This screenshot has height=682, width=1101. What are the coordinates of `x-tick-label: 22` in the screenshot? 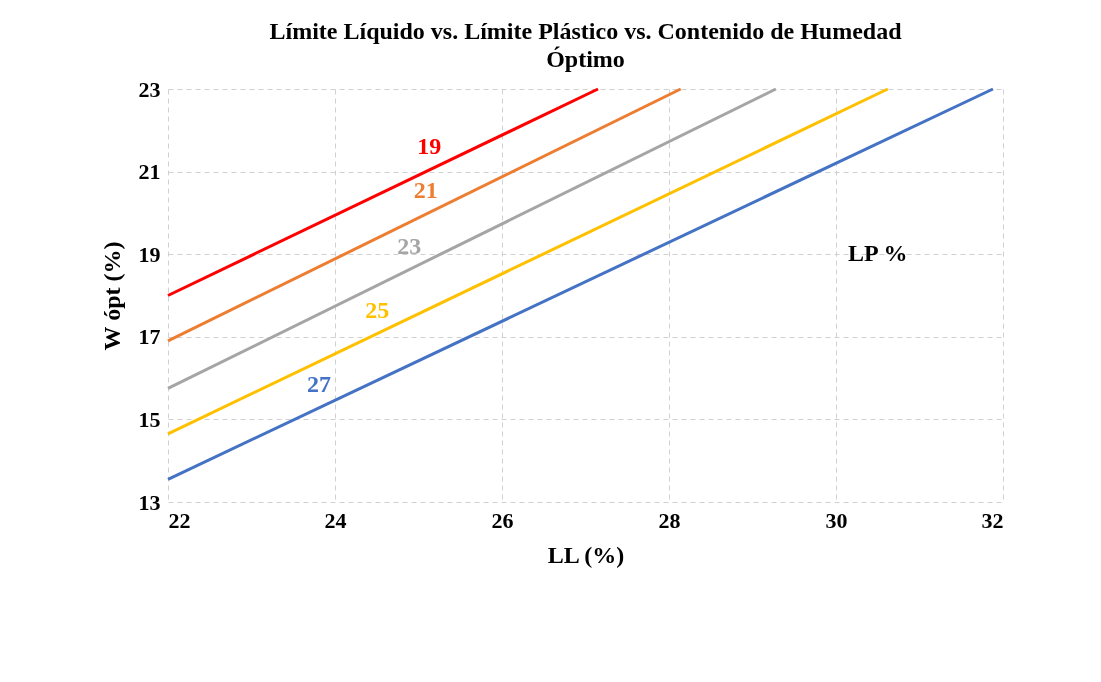 It's located at (179, 520).